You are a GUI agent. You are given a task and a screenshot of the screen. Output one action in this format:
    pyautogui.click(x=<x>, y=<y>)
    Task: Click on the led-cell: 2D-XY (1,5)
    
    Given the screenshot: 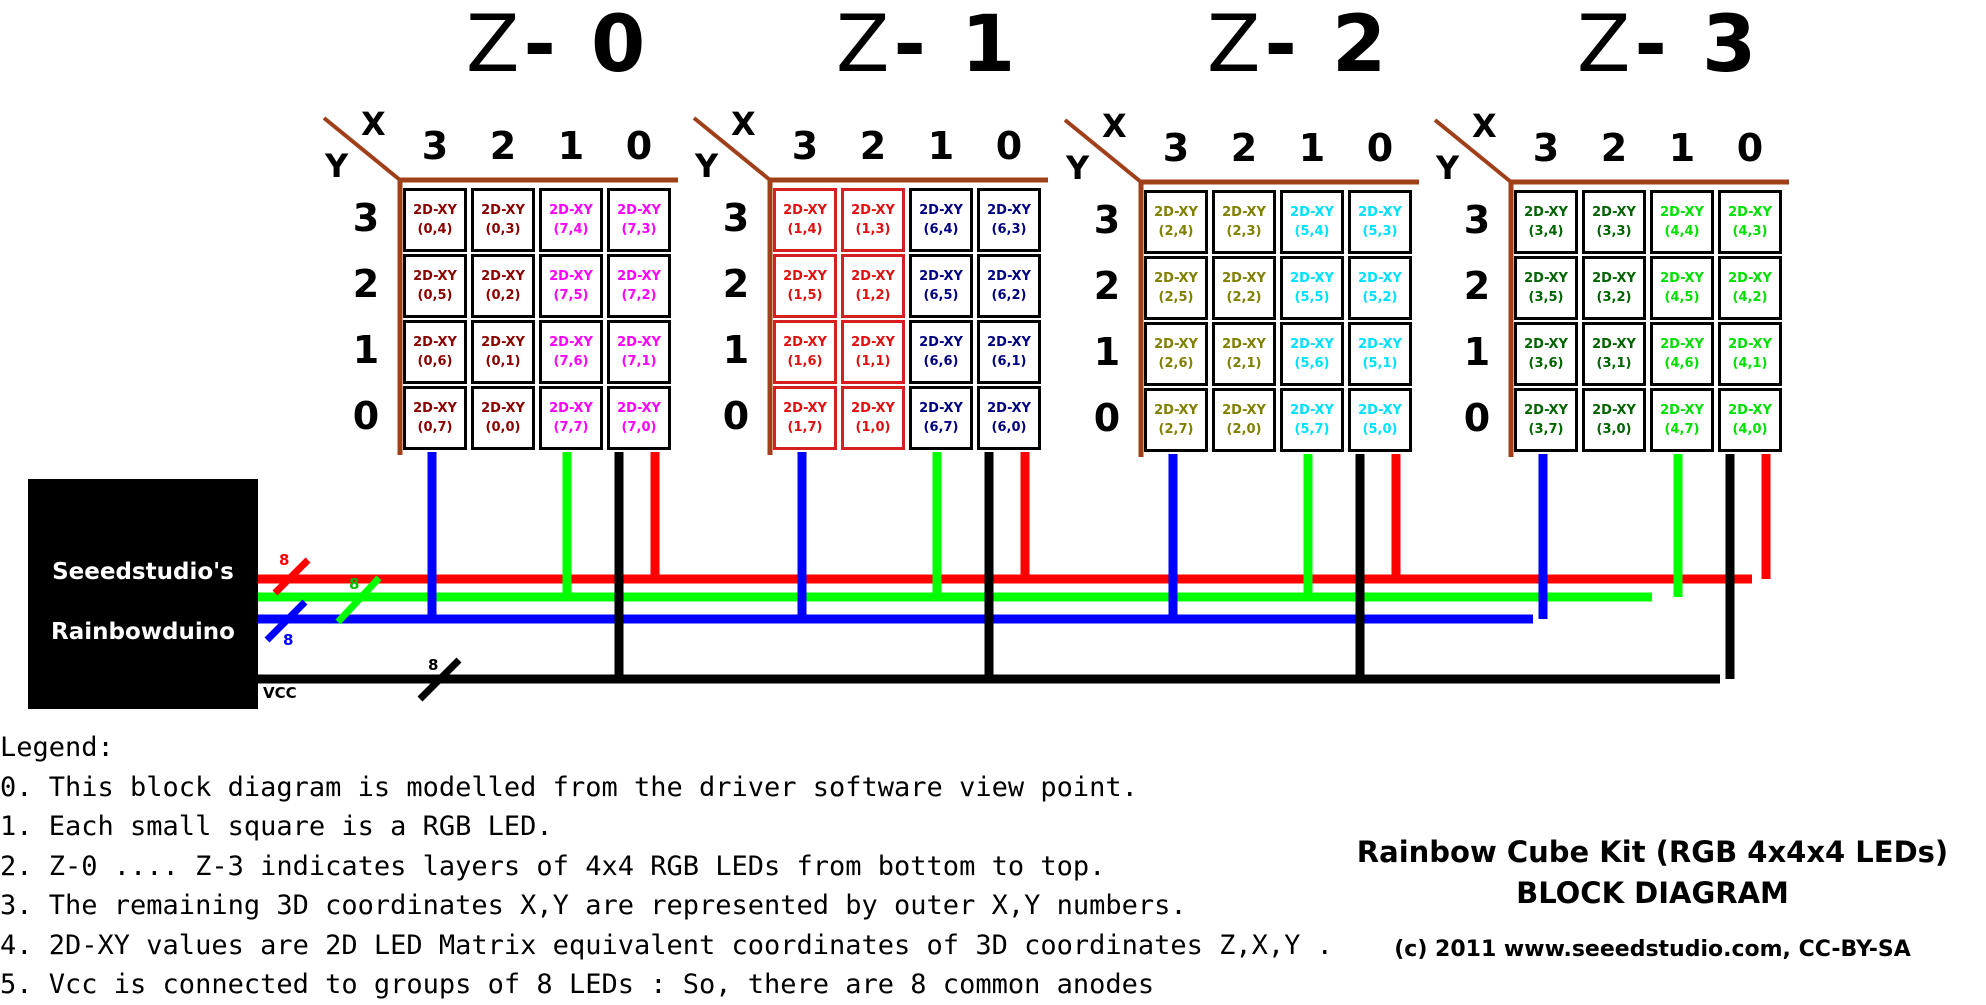 What is the action you would take?
    pyautogui.click(x=805, y=286)
    